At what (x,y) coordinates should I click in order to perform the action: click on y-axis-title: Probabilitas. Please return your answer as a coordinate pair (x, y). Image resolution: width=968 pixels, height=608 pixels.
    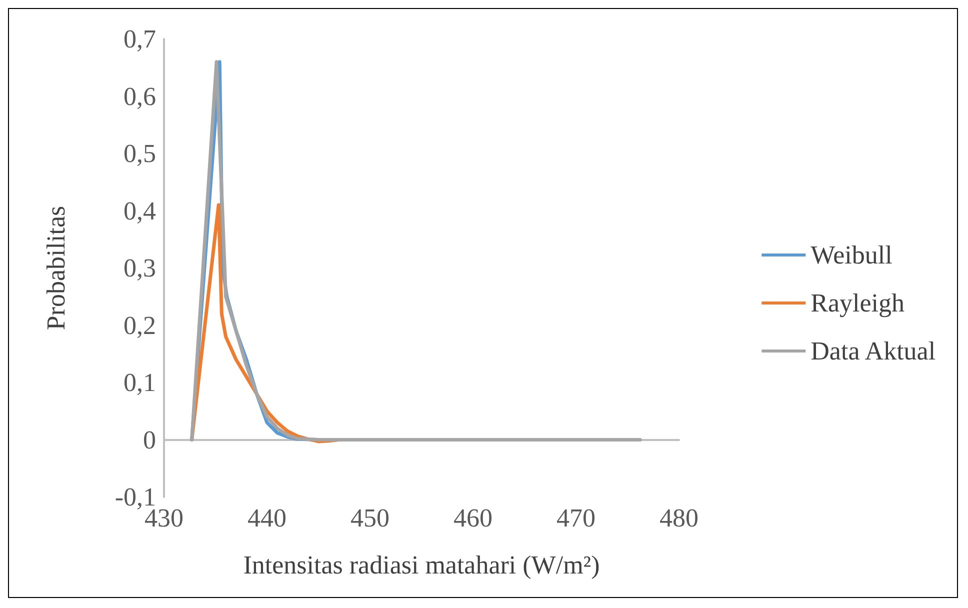
    Looking at the image, I should click on (56, 268).